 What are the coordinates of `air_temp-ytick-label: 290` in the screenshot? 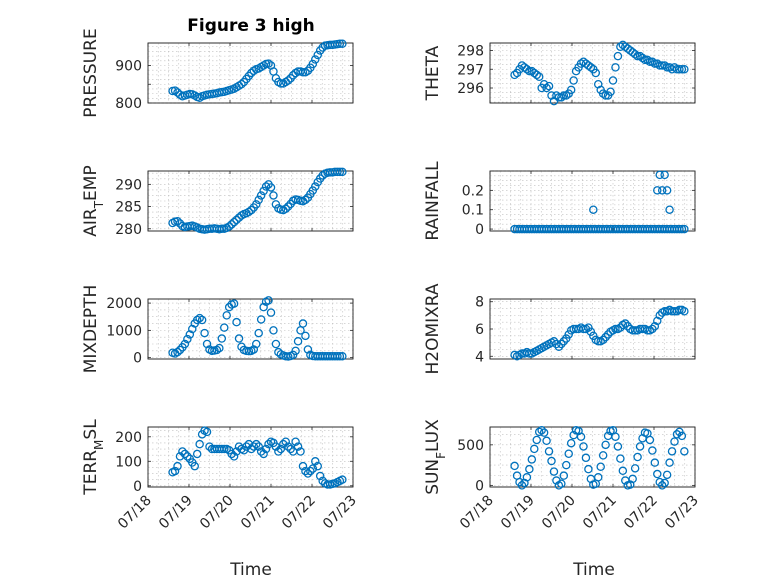 It's located at (128, 185).